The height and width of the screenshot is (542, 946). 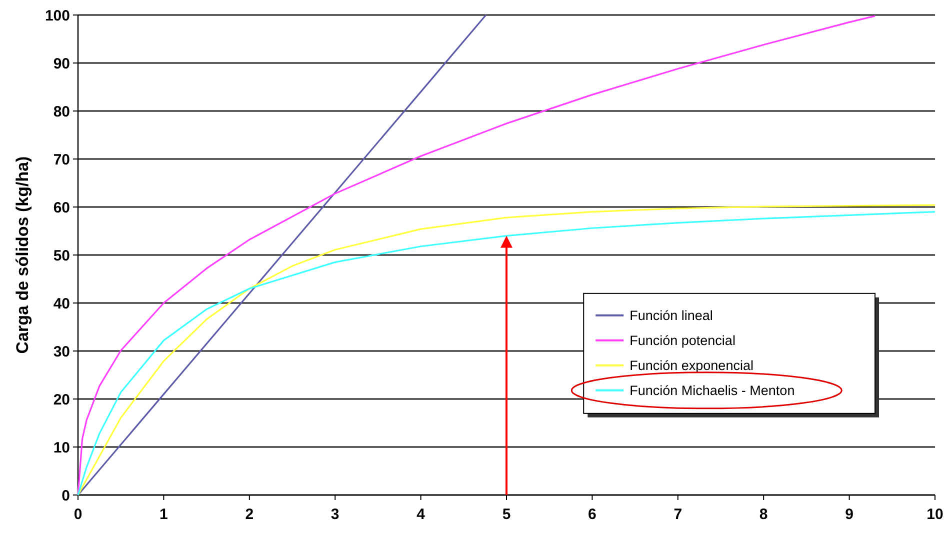 I want to click on legend-label: Función Michaelis - Menton, so click(x=712, y=390).